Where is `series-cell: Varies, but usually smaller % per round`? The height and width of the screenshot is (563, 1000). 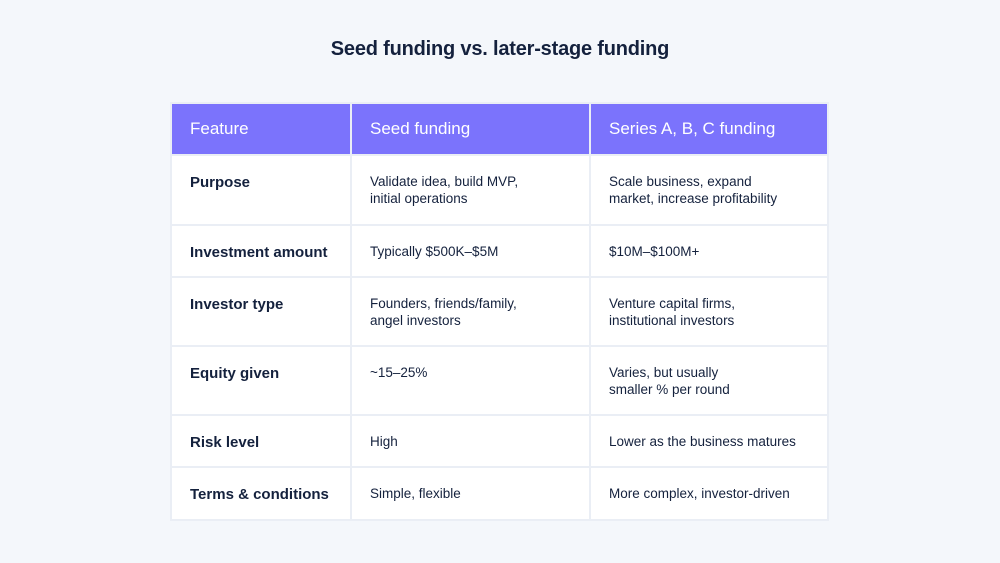
series-cell: Varies, but usually smaller % per round is located at coordinates (709, 380).